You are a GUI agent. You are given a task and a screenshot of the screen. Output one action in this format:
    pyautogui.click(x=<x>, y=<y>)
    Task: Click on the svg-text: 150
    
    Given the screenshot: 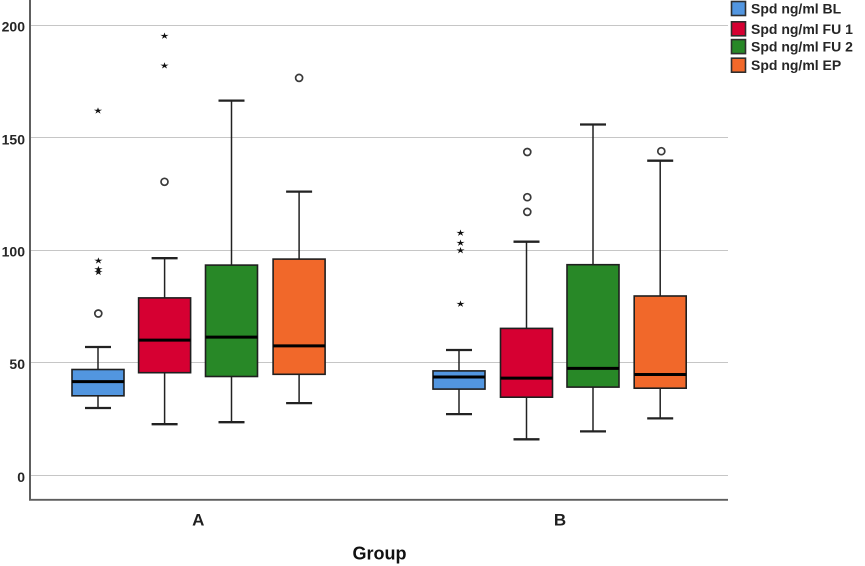 What is the action you would take?
    pyautogui.click(x=14, y=139)
    